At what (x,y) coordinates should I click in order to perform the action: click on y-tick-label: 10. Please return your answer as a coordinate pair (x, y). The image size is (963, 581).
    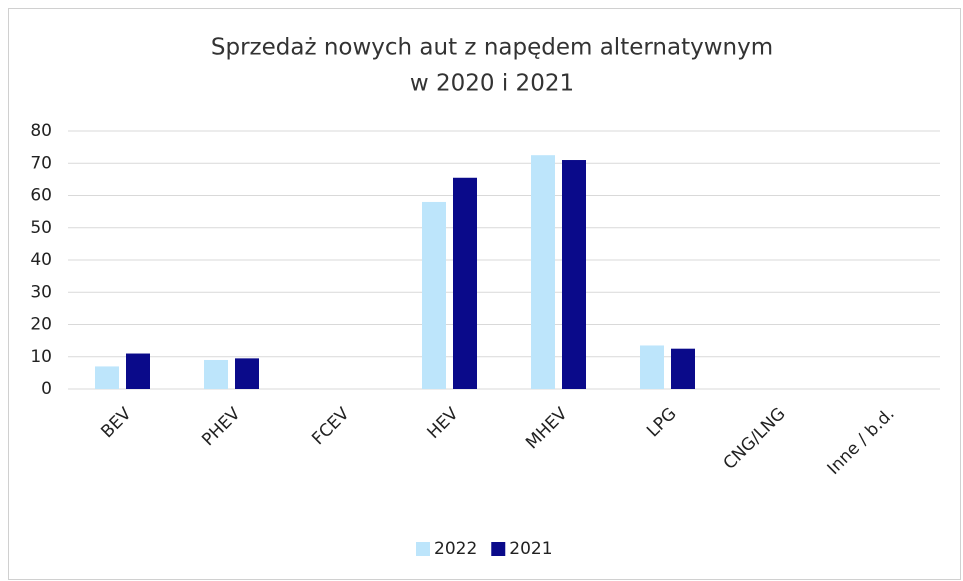
    Looking at the image, I should click on (41, 357).